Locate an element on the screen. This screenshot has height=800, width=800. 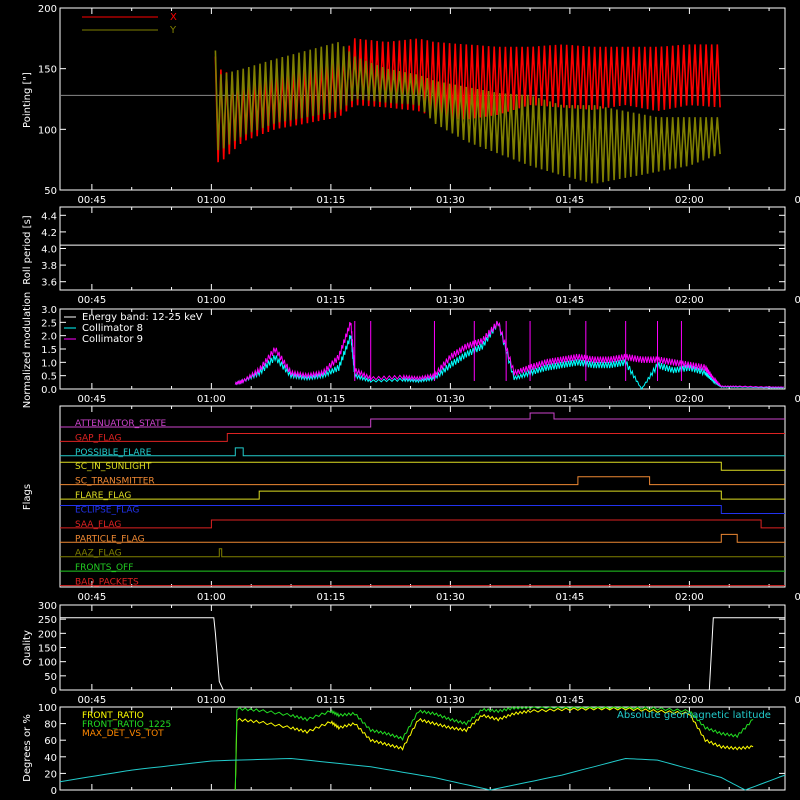
legend-label: Collimator 8 is located at coordinates (112, 328).